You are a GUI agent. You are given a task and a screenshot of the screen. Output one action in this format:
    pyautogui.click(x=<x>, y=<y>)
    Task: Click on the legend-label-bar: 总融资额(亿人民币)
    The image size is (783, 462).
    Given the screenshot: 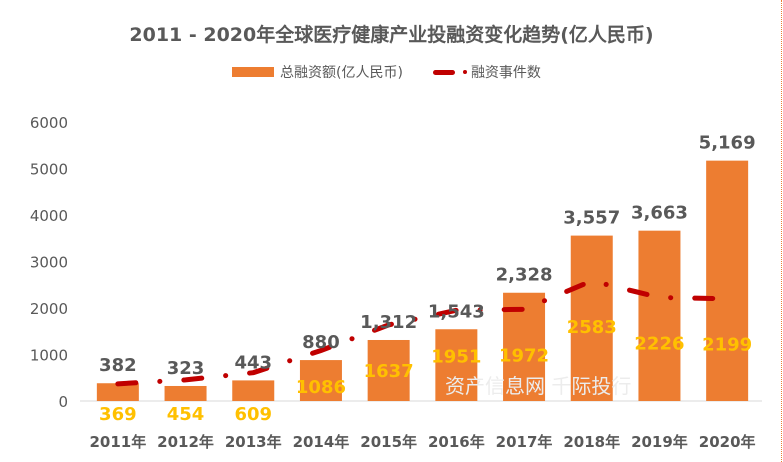 What is the action you would take?
    pyautogui.click(x=341, y=73)
    